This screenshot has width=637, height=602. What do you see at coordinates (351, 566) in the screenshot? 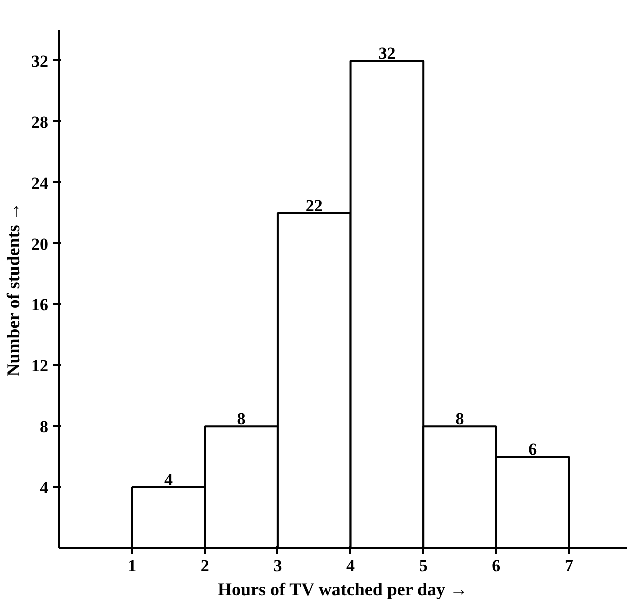
I see `x-tick-label: 4` at bounding box center [351, 566].